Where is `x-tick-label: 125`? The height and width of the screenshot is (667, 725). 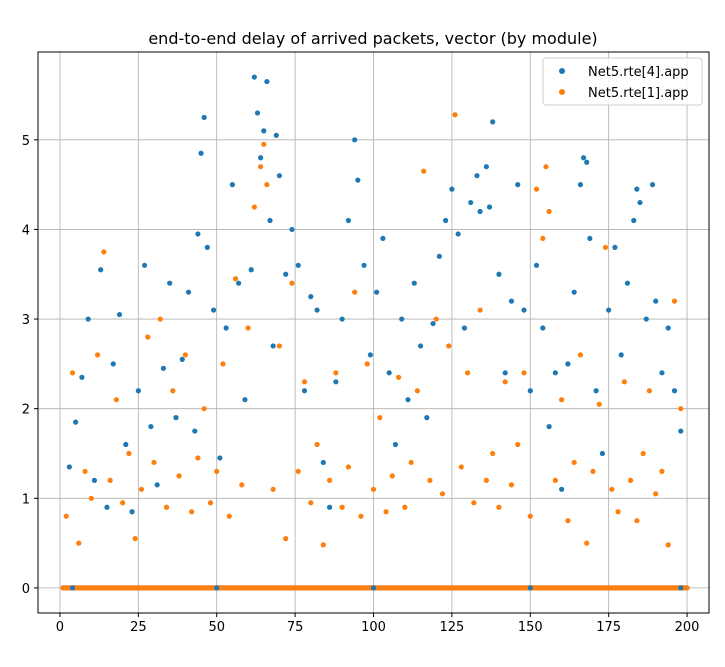 x-tick-label: 125 is located at coordinates (451, 627).